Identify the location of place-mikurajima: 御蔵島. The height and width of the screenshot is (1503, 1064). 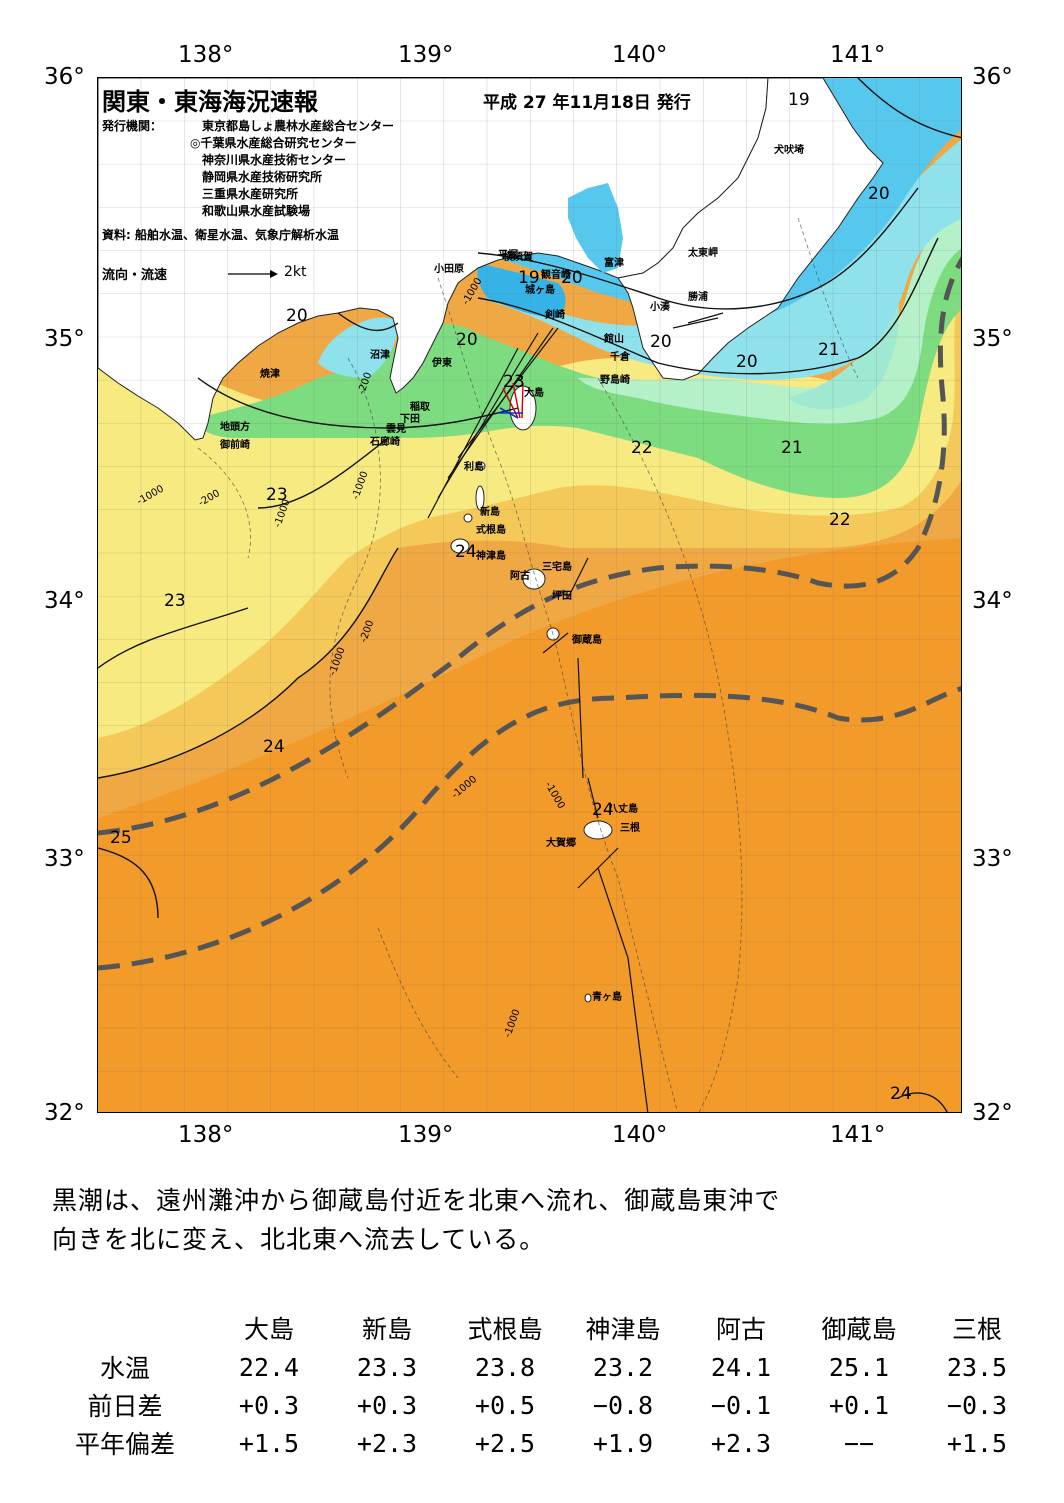
(587, 640).